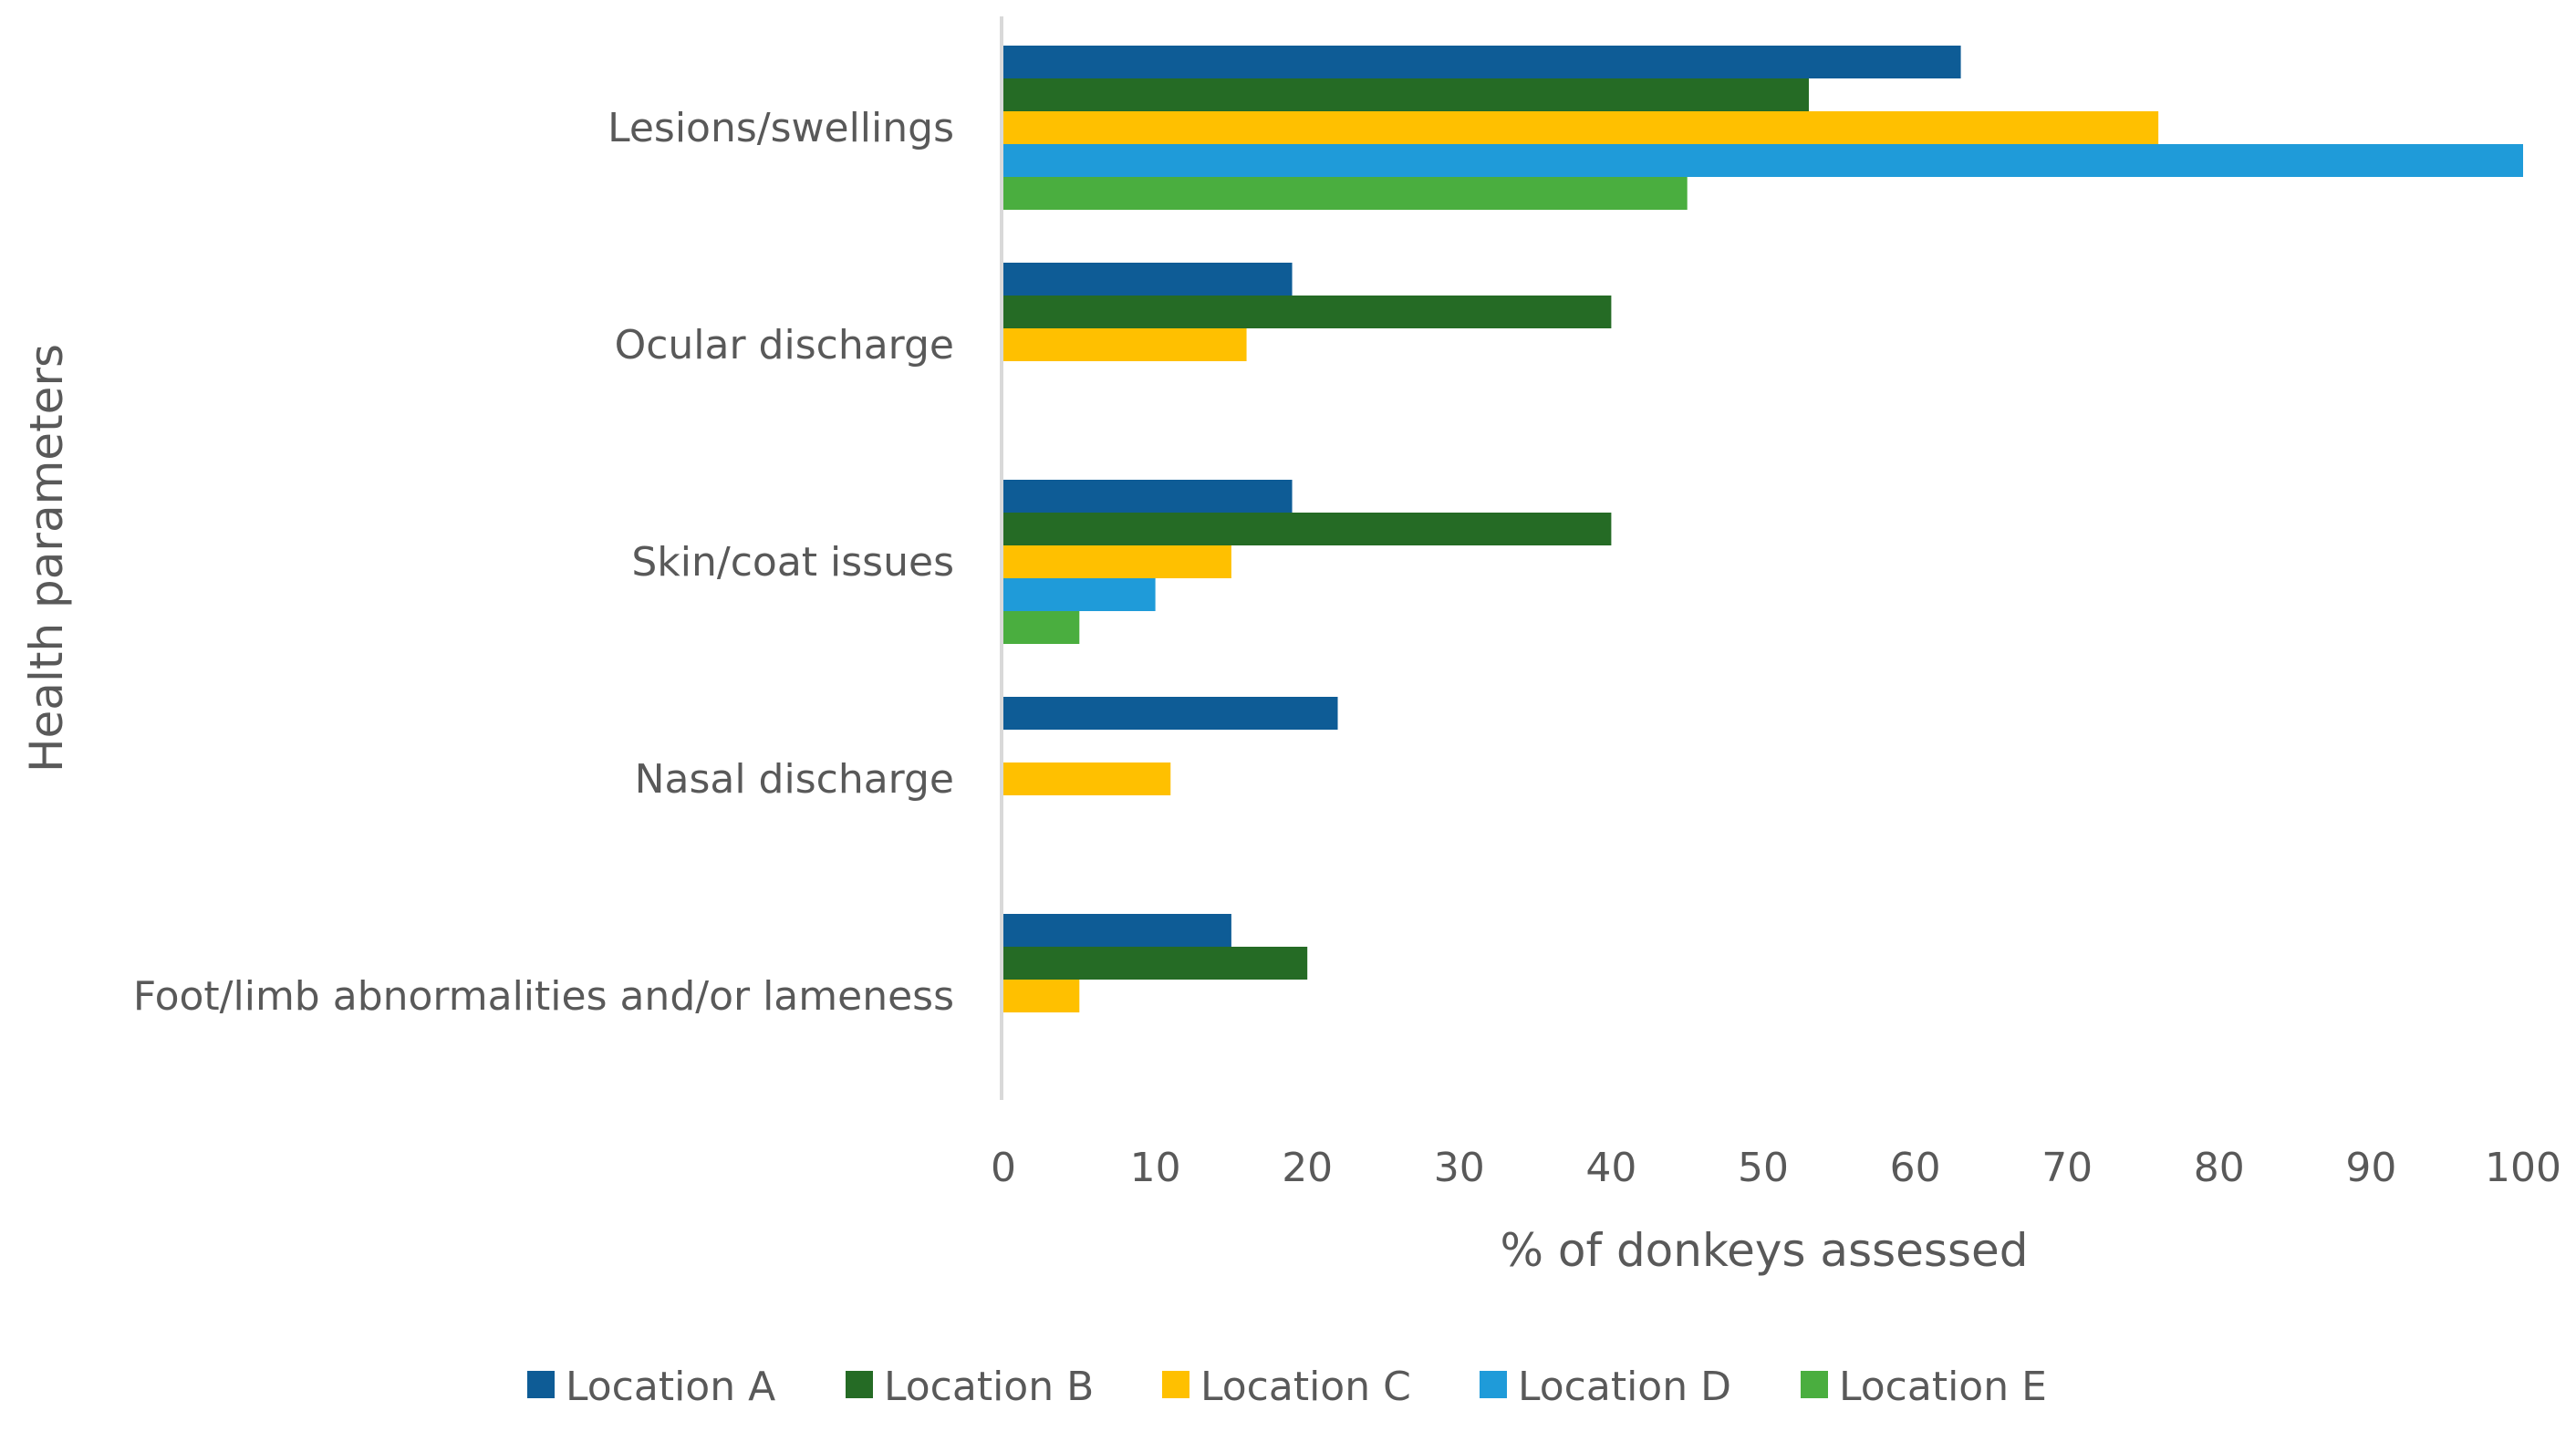  Describe the element at coordinates (1004, 1168) in the screenshot. I see `x-tick-label: 0` at that location.